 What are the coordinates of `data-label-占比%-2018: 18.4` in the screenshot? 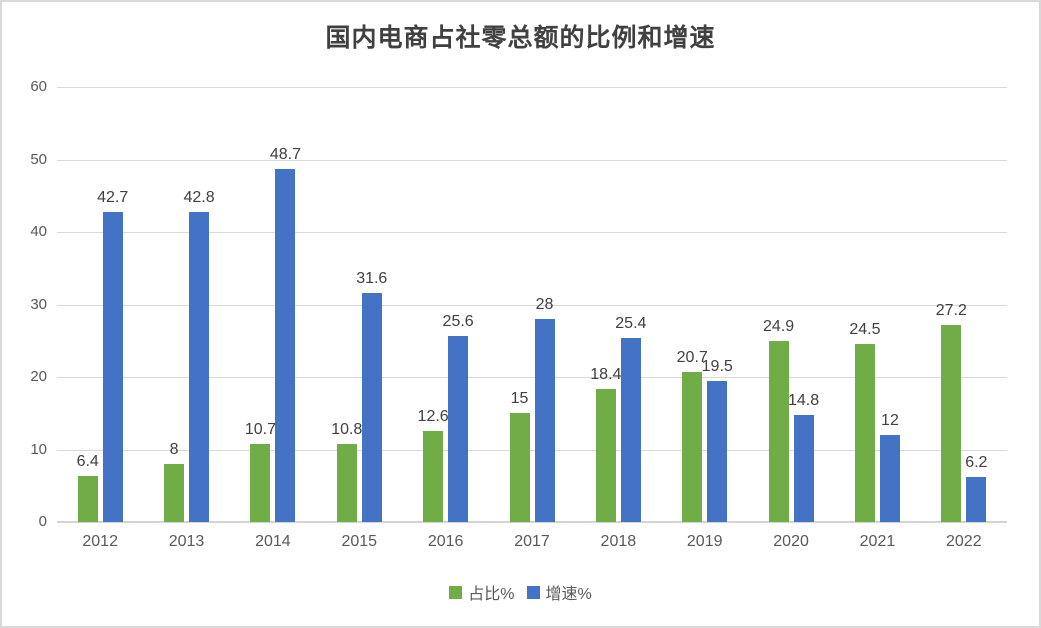 It's located at (606, 374).